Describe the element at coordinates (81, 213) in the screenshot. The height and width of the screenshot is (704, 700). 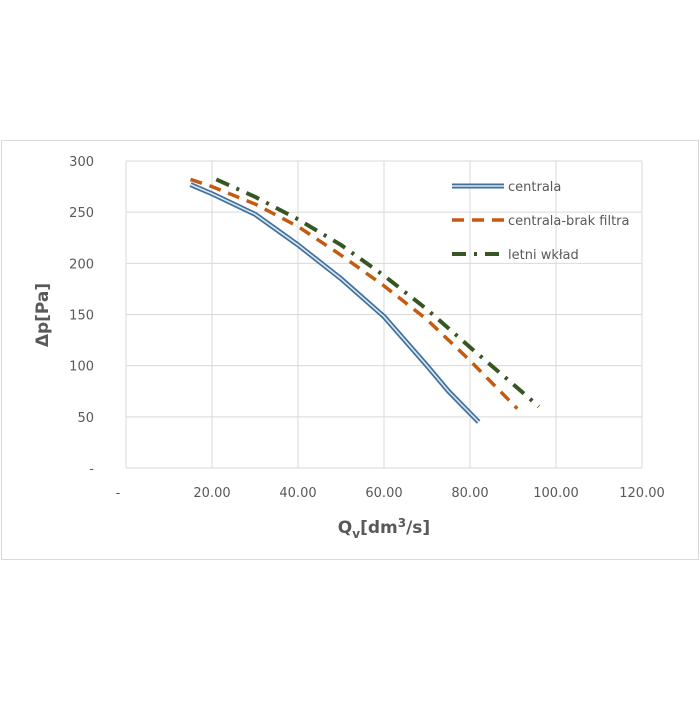
I see `y-tick-label: 250` at that location.